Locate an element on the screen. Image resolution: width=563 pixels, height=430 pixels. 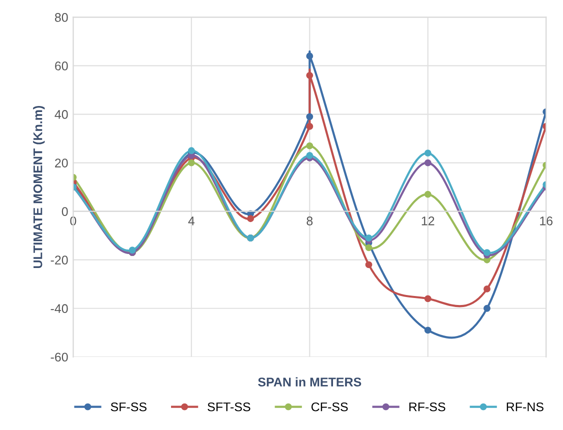
y-tick-label: -20 is located at coordinates (59, 260).